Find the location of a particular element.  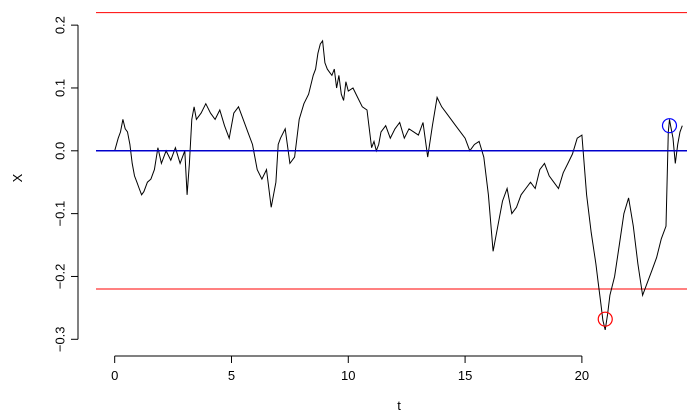

y-tick-label: 0.1 is located at coordinates (60, 88).